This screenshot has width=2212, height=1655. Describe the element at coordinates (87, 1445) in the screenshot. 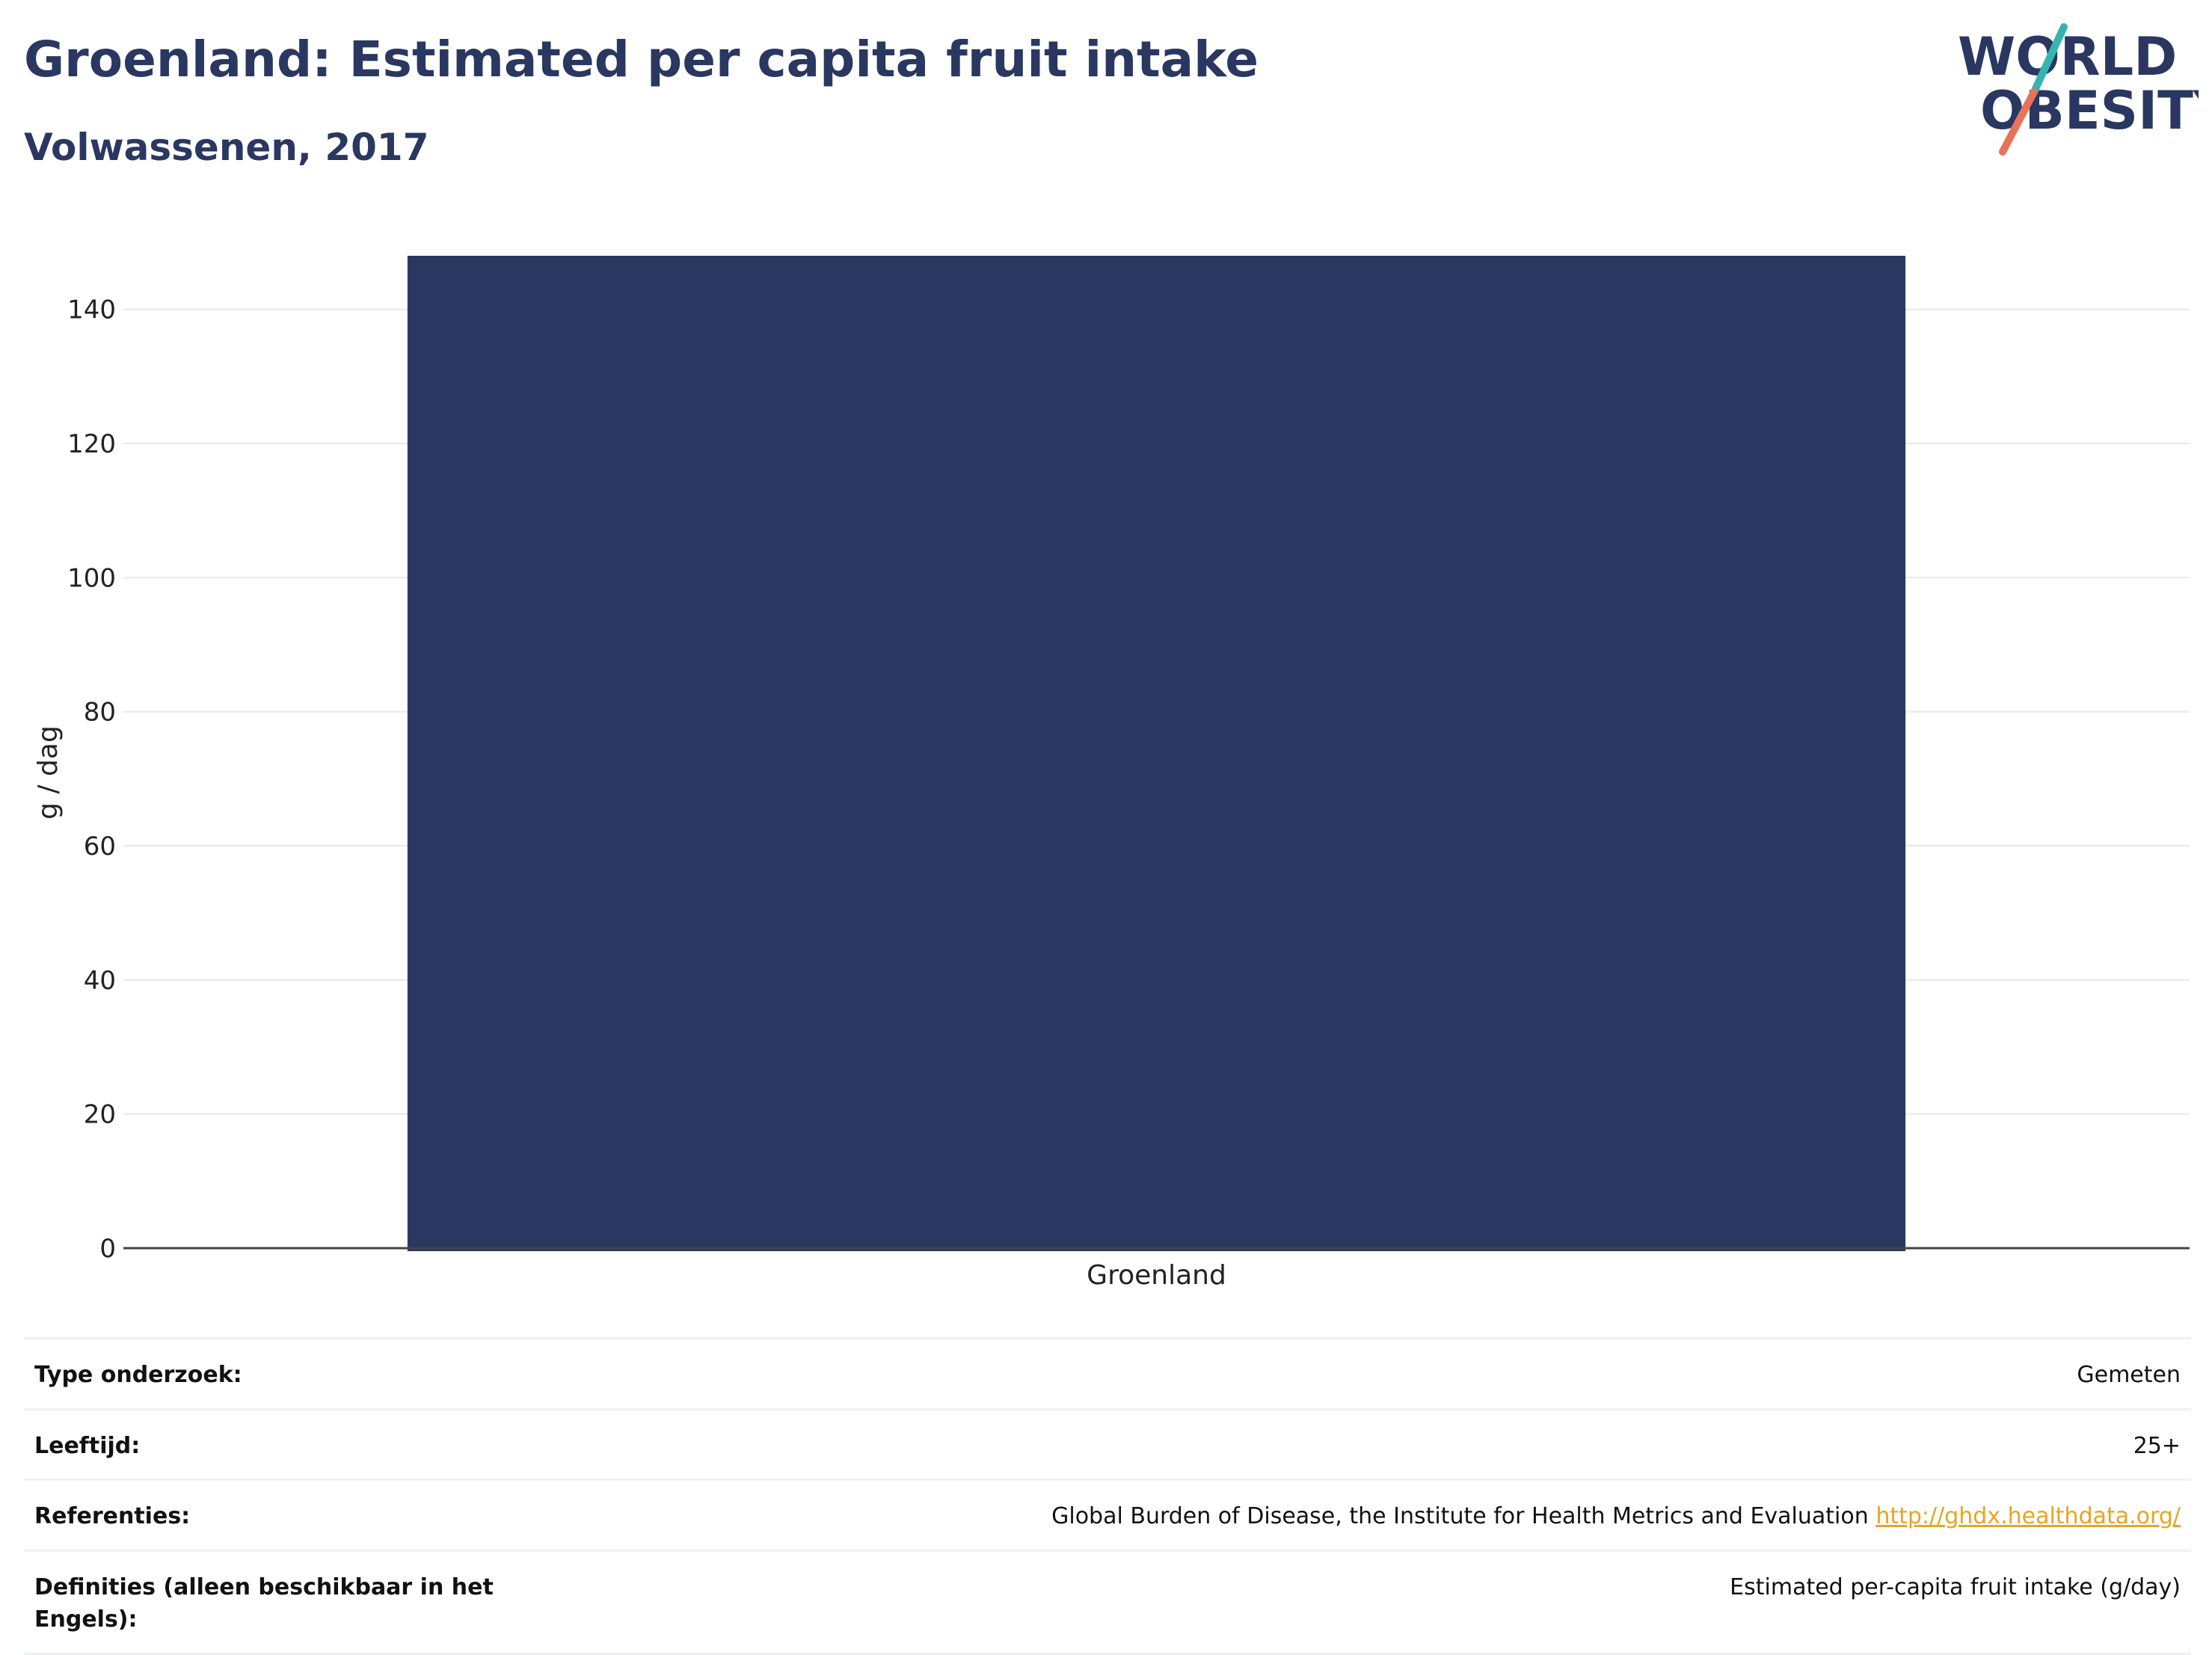

I see `meta-label: Leeftijd:` at that location.